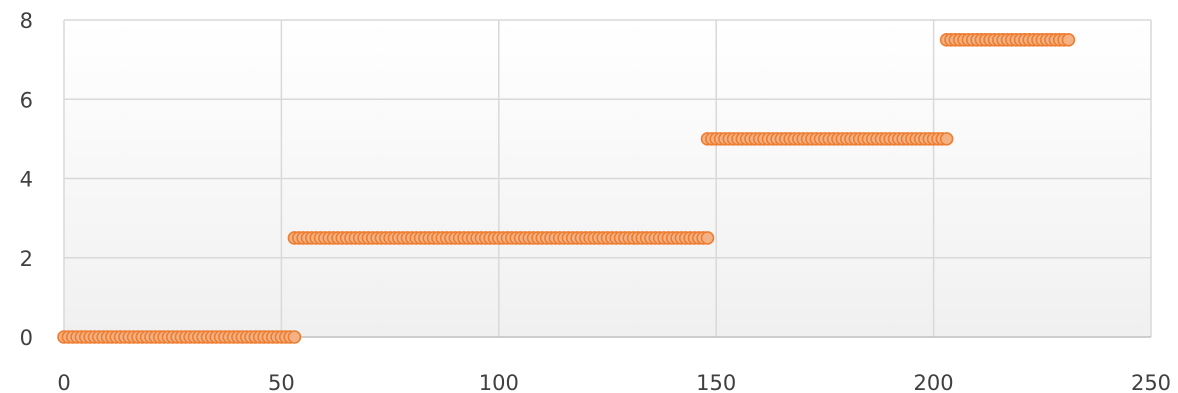 The height and width of the screenshot is (393, 1178). Describe the element at coordinates (716, 382) in the screenshot. I see `x-tick-label: 150` at that location.